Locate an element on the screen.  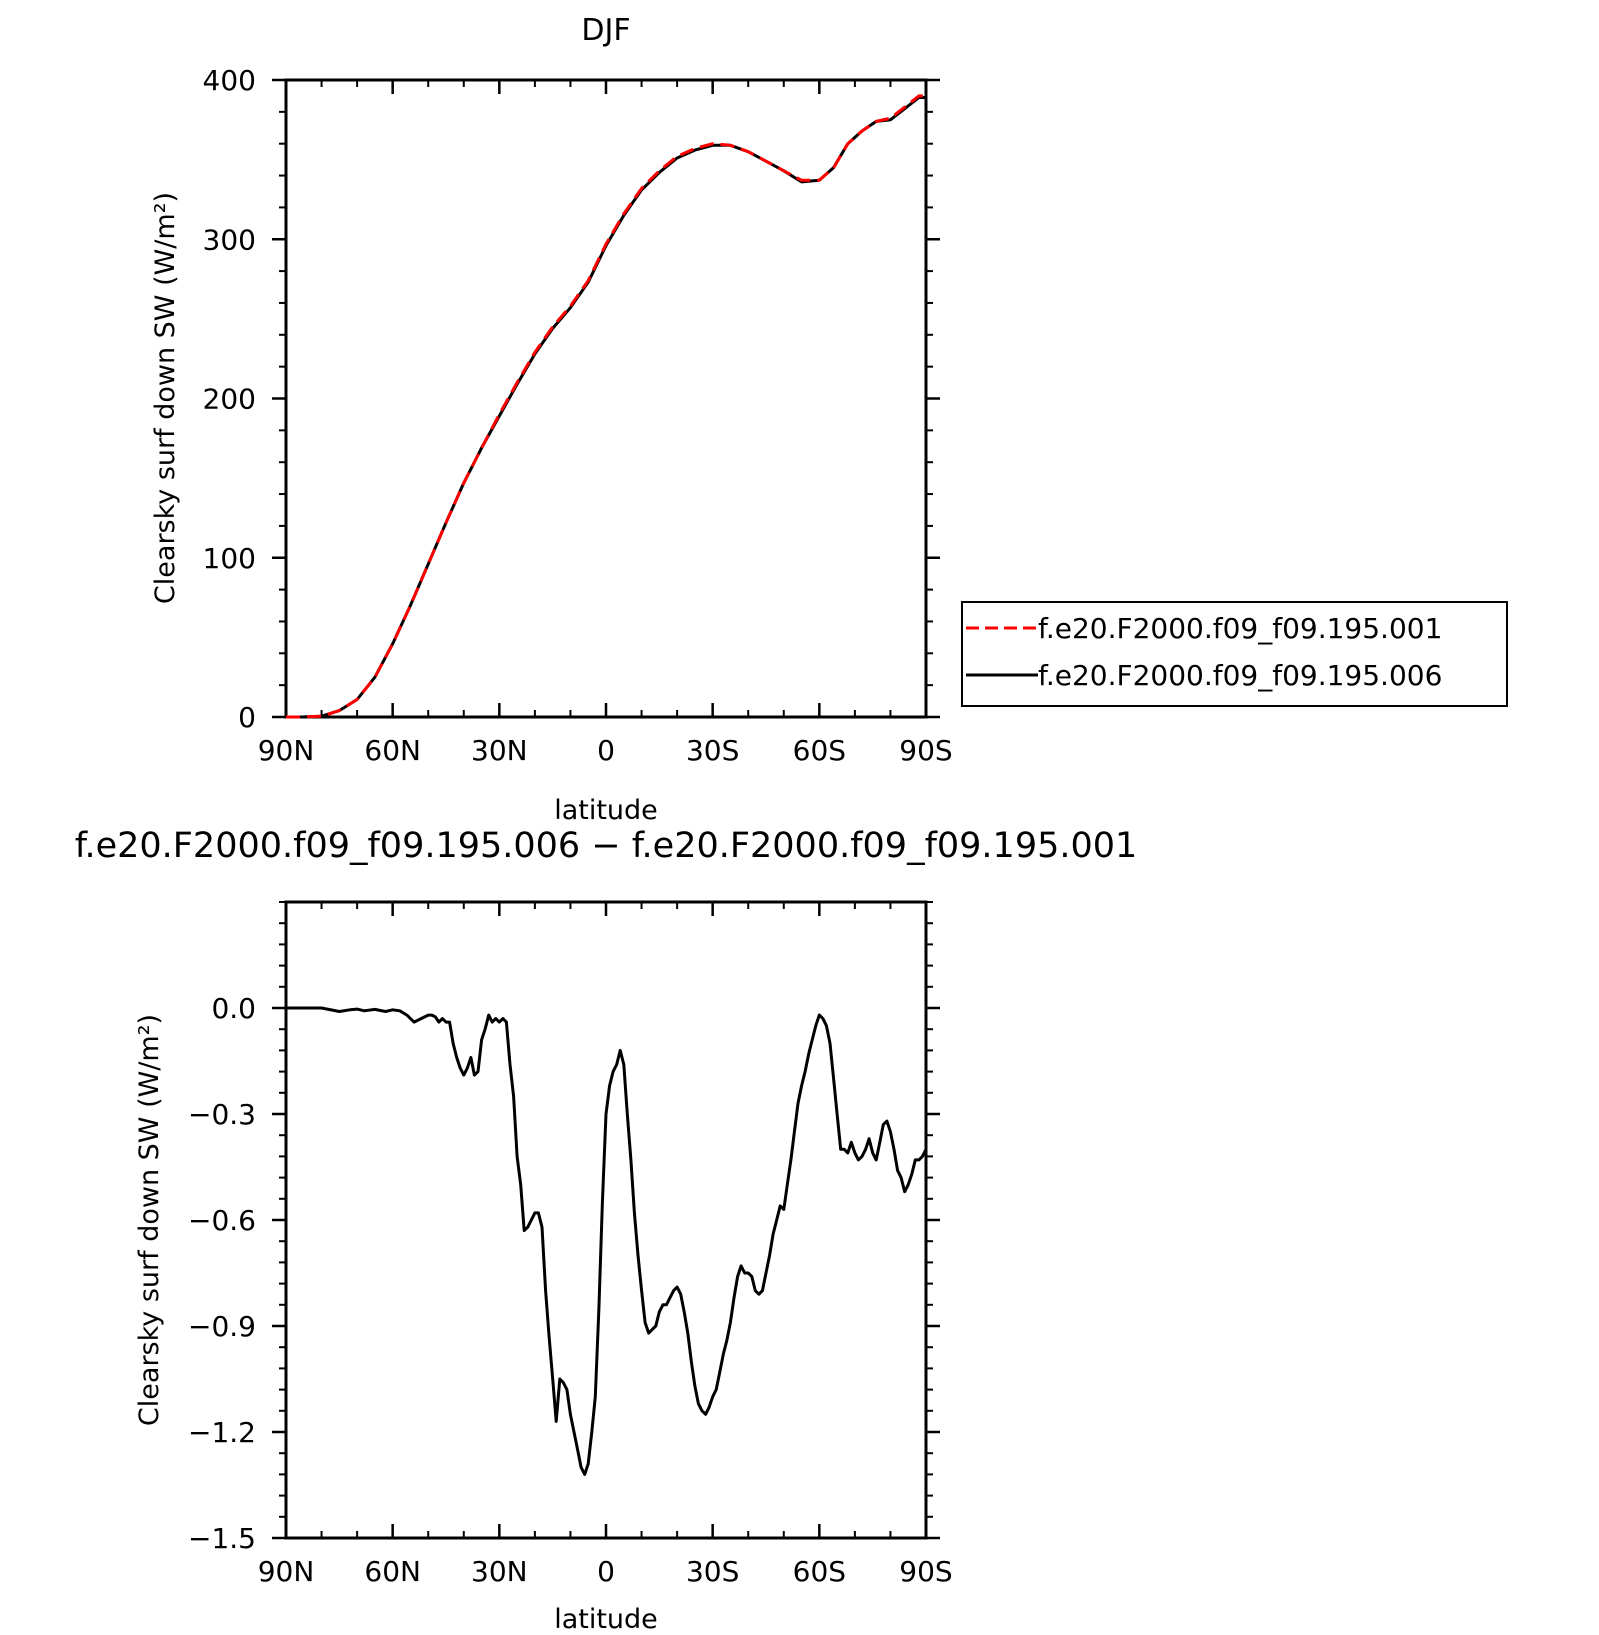
chart-0-y-tick-label: 100 is located at coordinates (229, 558).